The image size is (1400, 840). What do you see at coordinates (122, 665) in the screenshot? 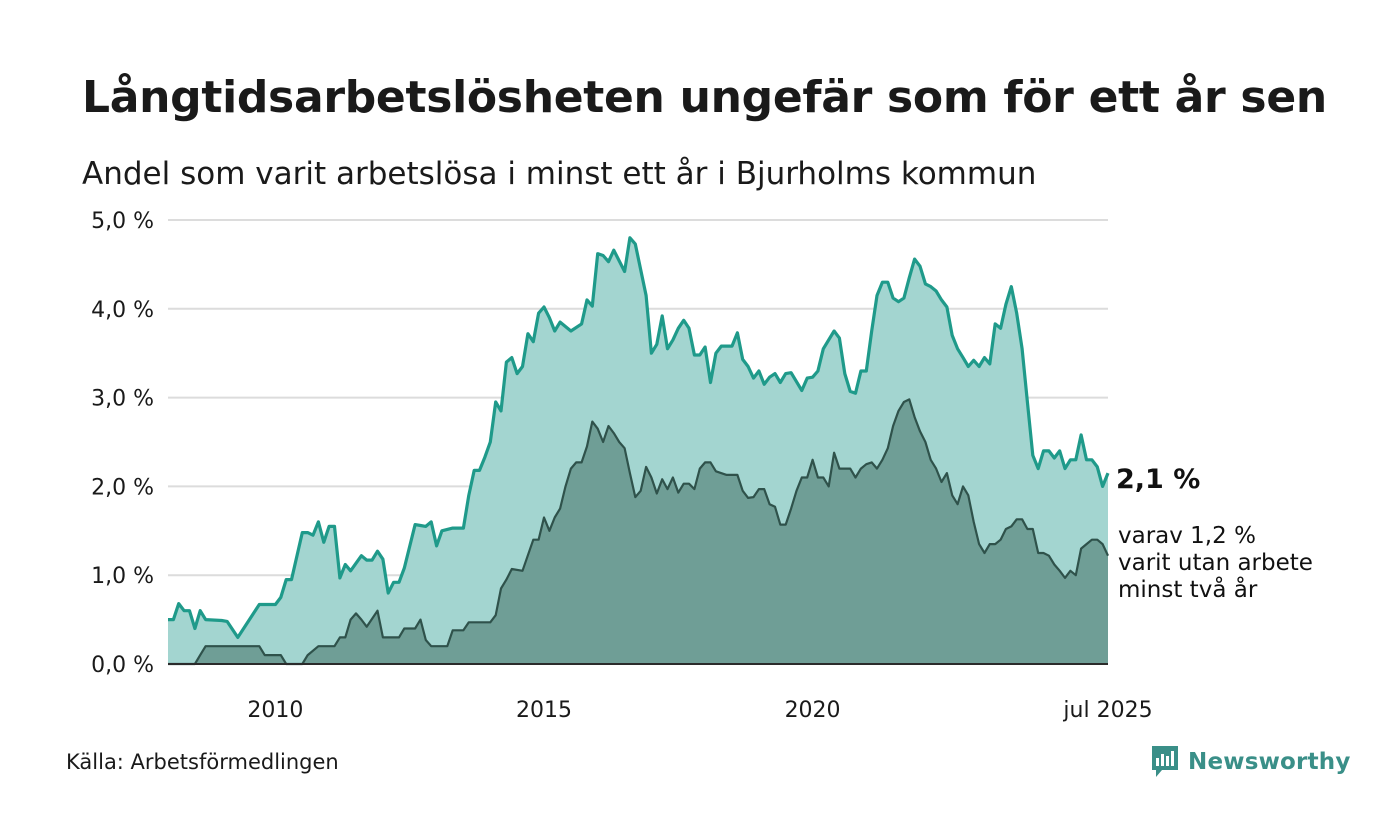
I see `y-tick-label: 0,0 %` at bounding box center [122, 665].